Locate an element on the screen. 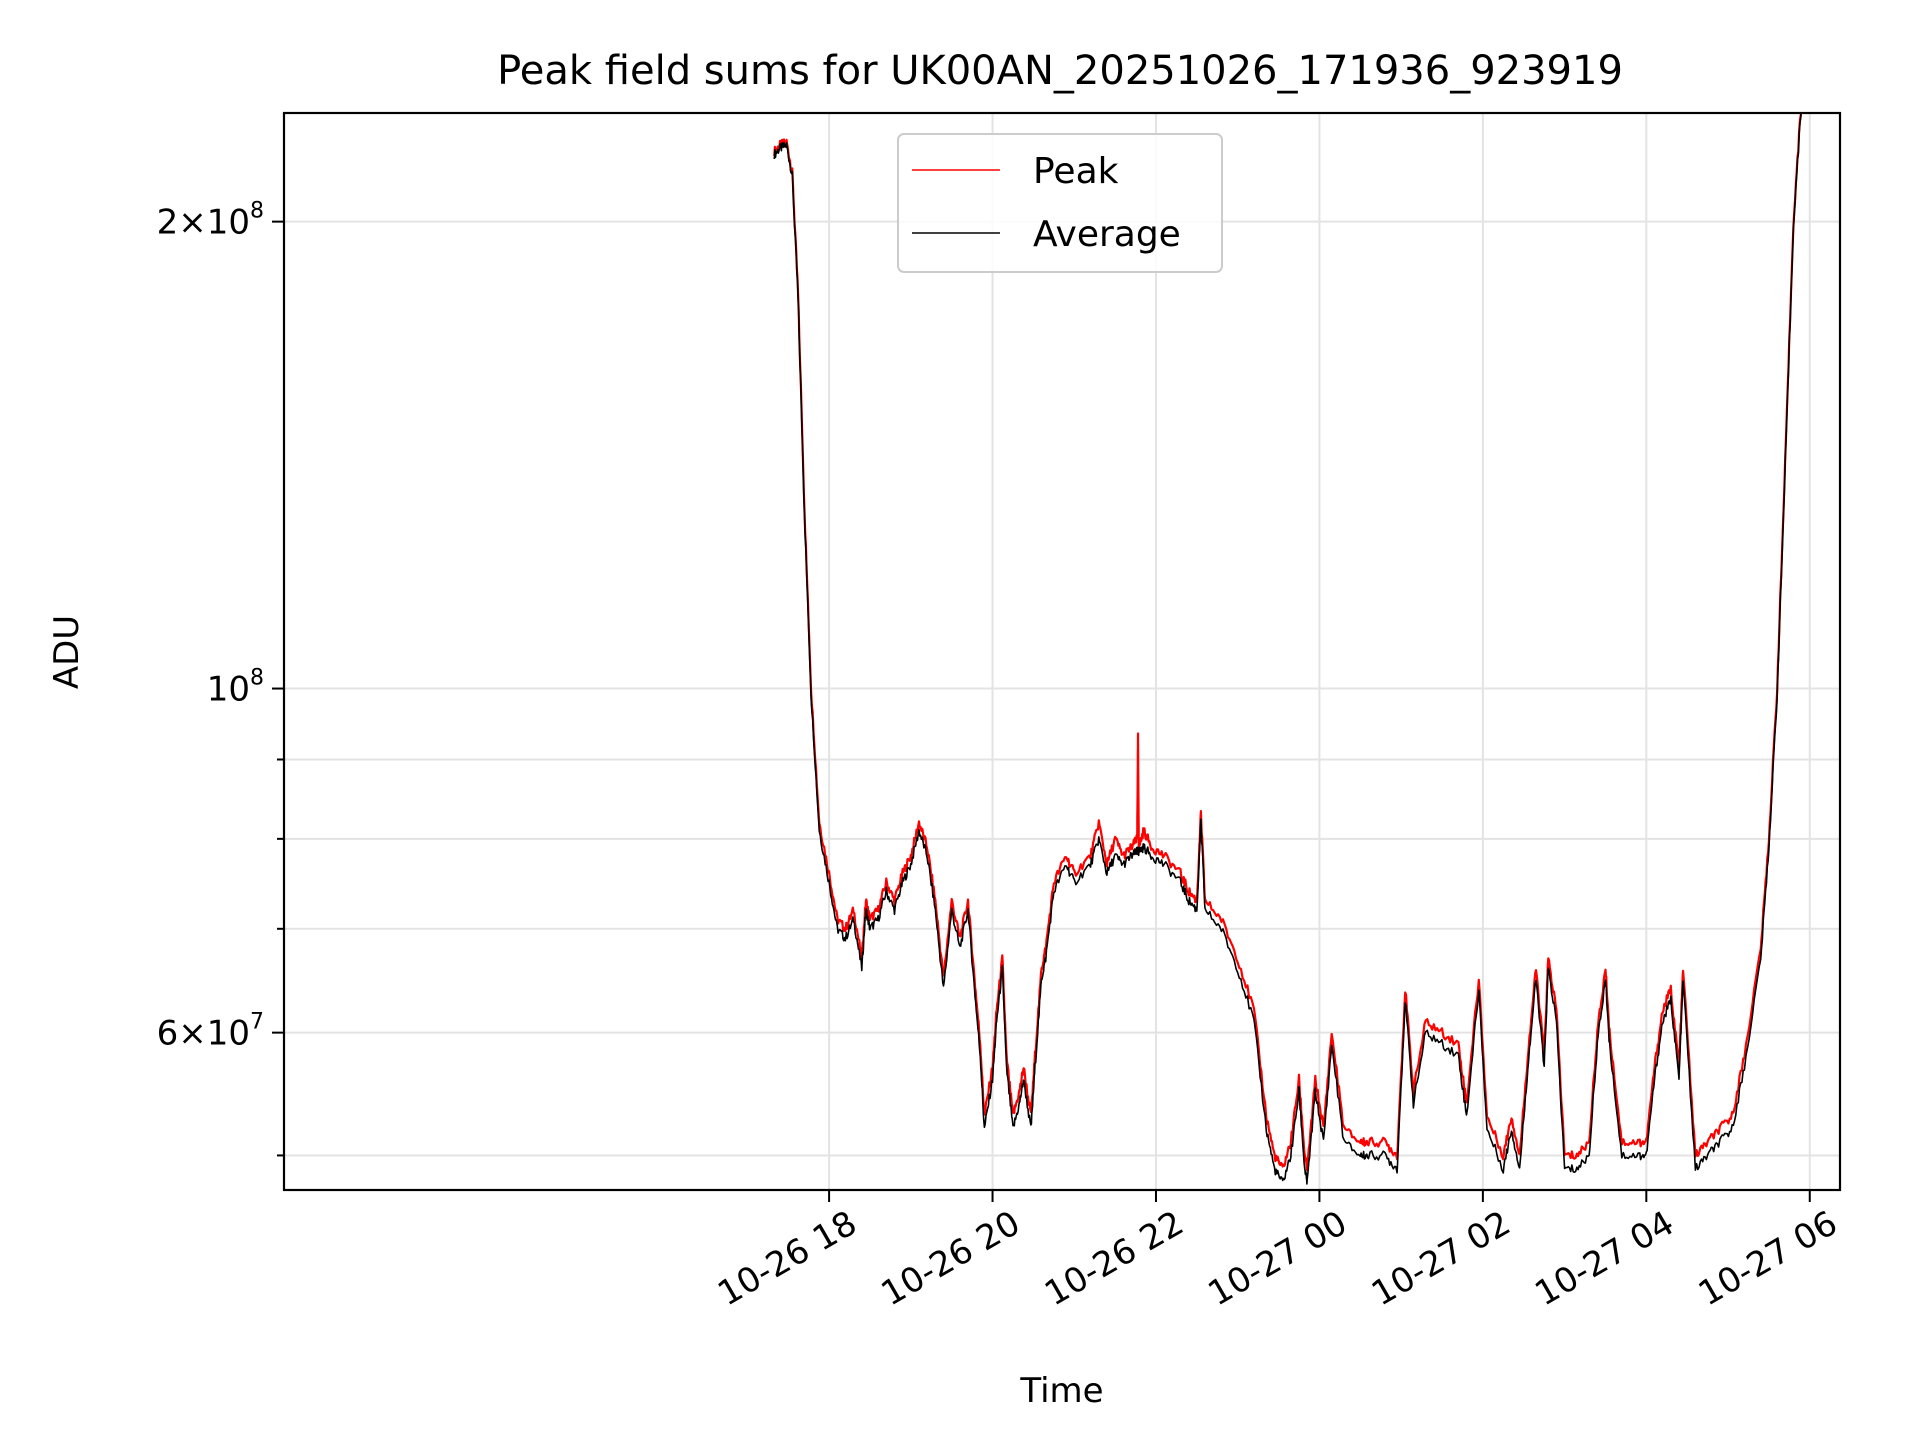  legend: Peak Average is located at coordinates (1060, 203).